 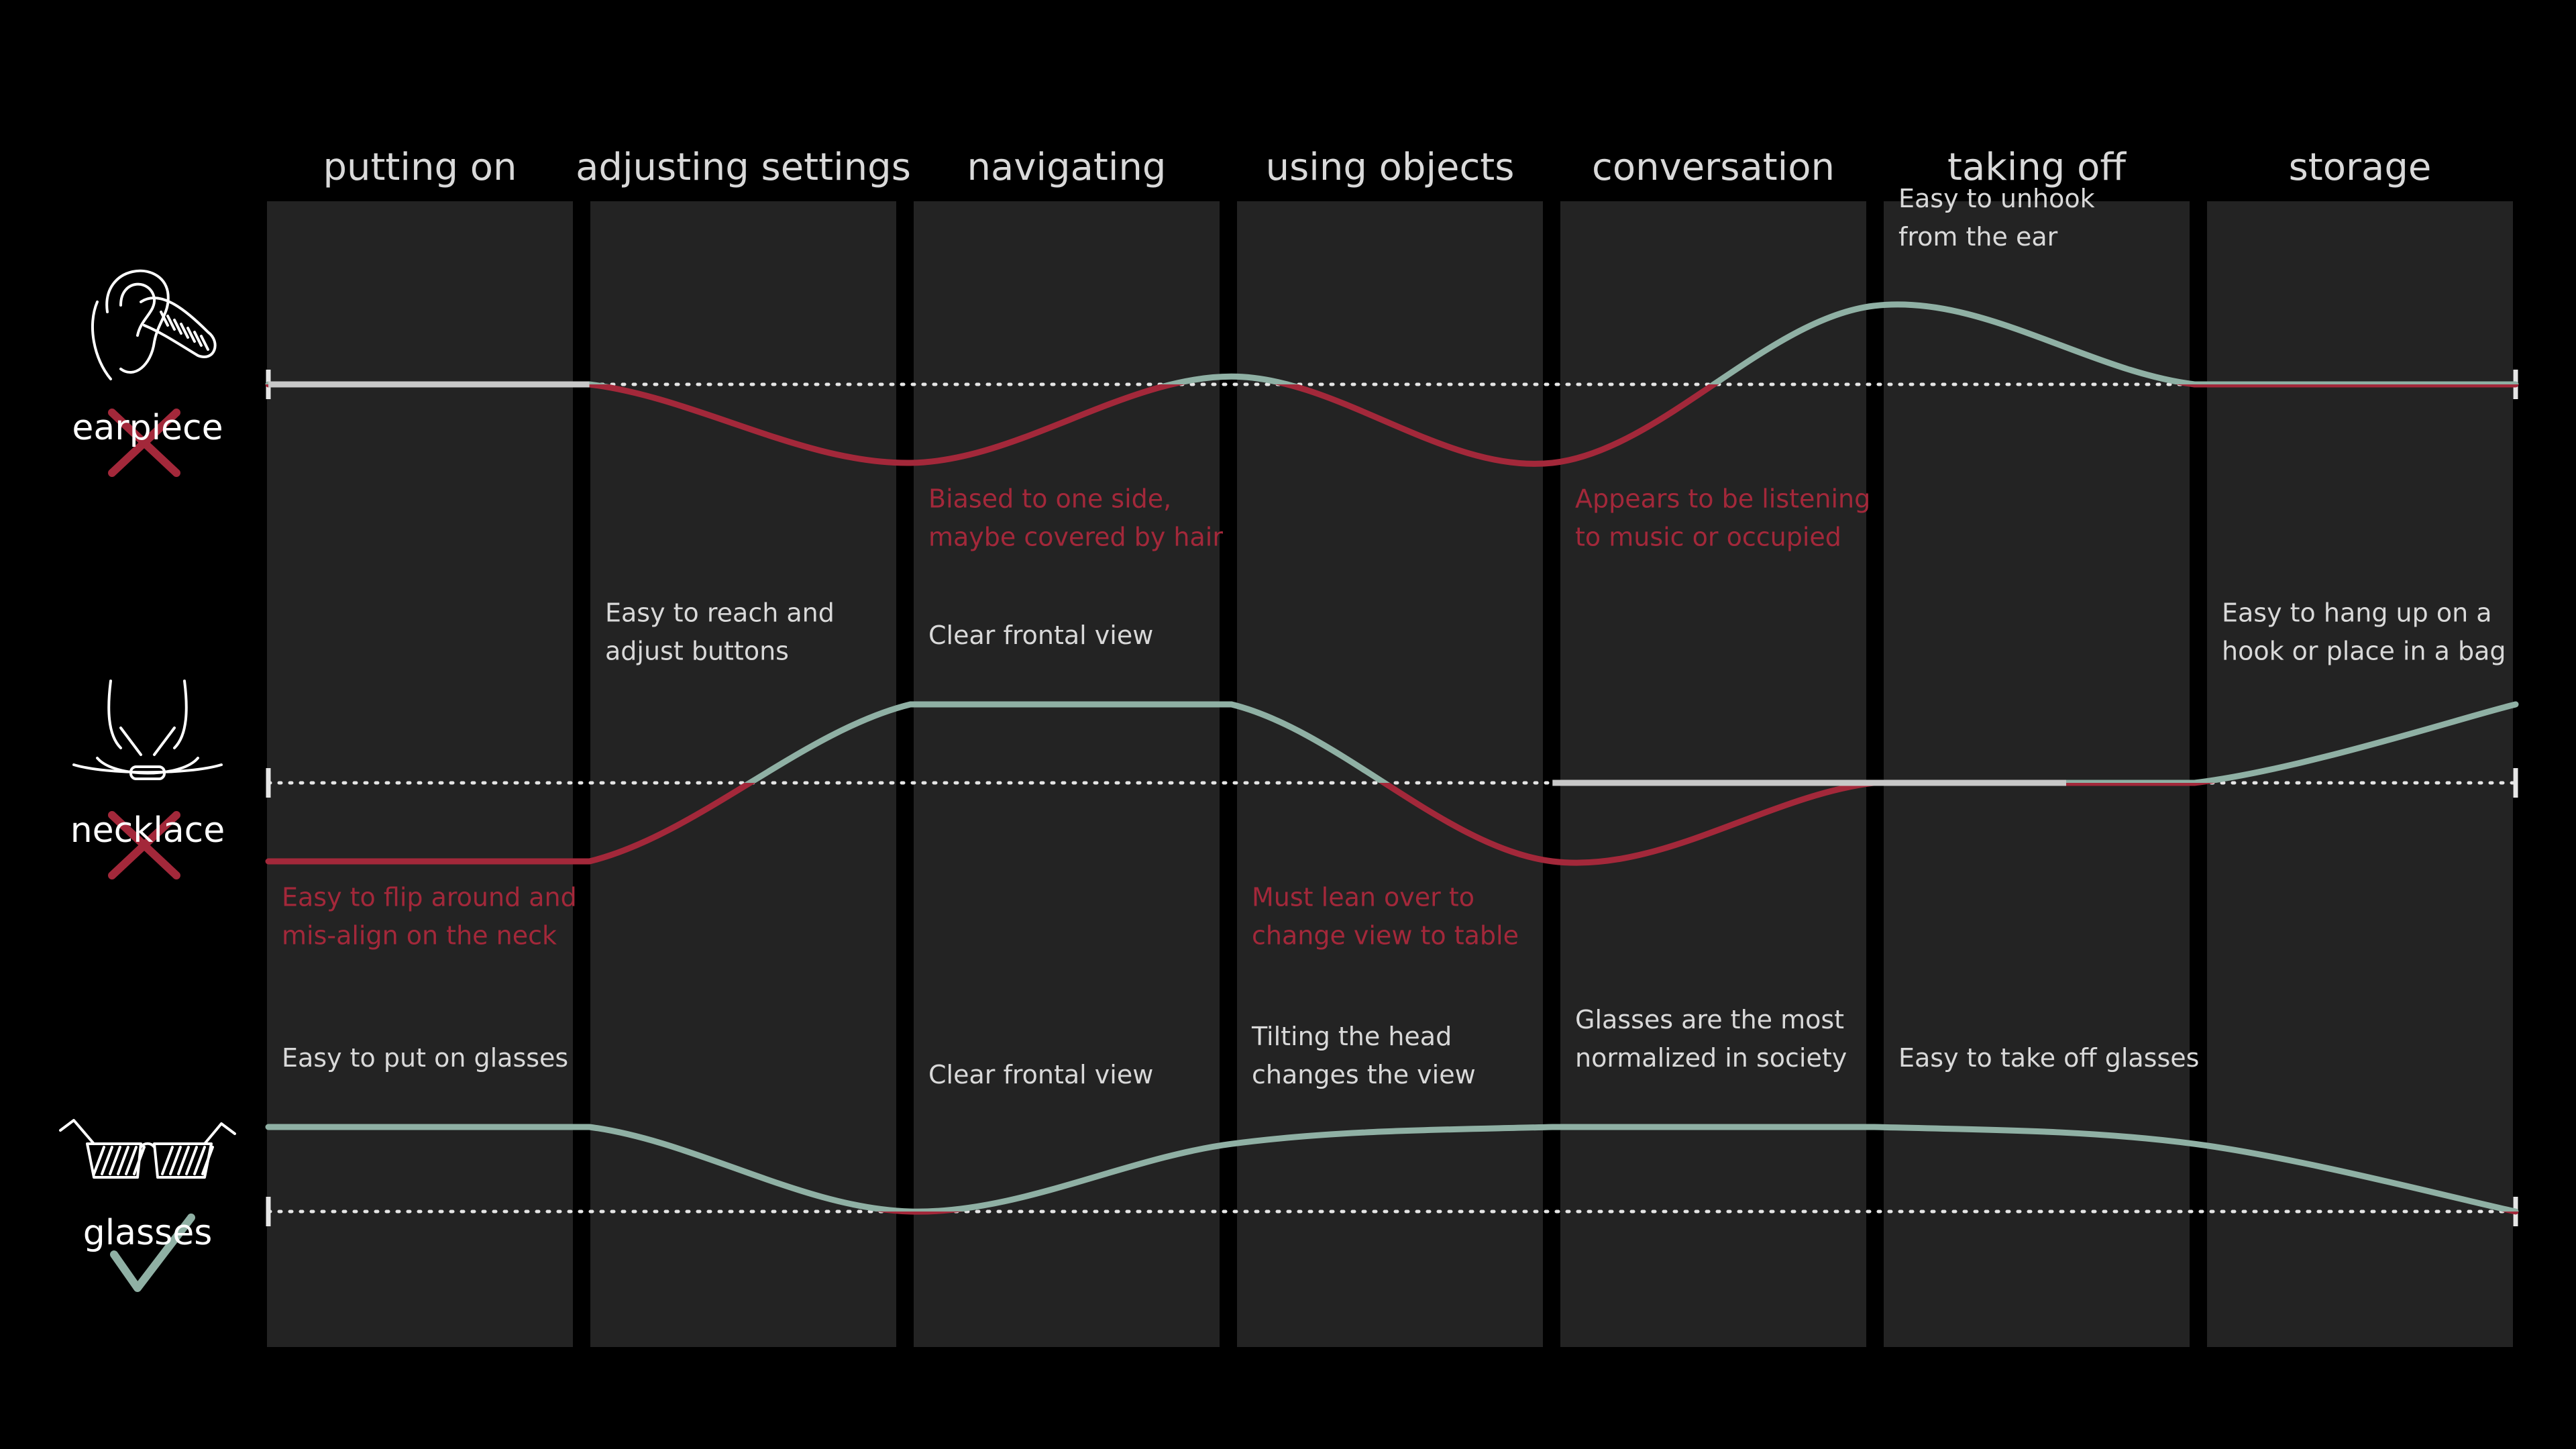 I want to click on necklace-note-2: Clear frontal view, so click(x=1040, y=635).